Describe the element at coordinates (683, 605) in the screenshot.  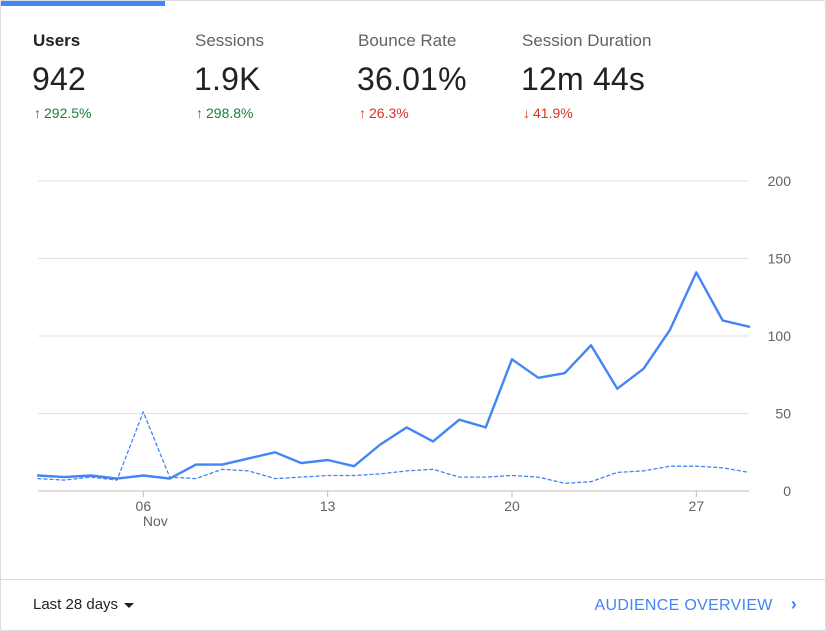
I see `audience-overview-label: AUDIENCE OVERVIEW` at that location.